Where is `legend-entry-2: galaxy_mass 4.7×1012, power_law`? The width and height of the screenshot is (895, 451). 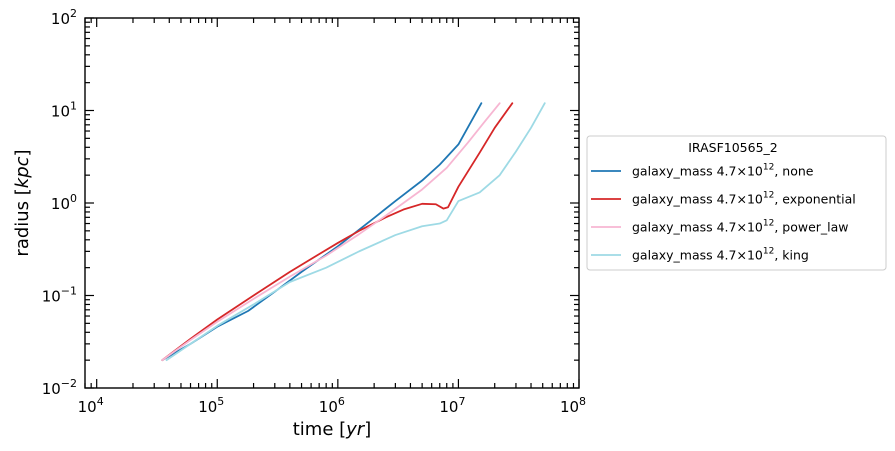
legend-entry-2: galaxy_mass 4.7×1012, power_law is located at coordinates (740, 227).